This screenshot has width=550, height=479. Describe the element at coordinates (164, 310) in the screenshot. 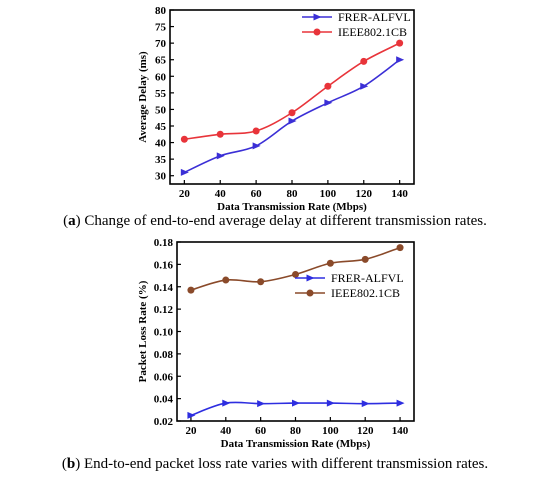

I see `y-tick-label: 0.12` at that location.